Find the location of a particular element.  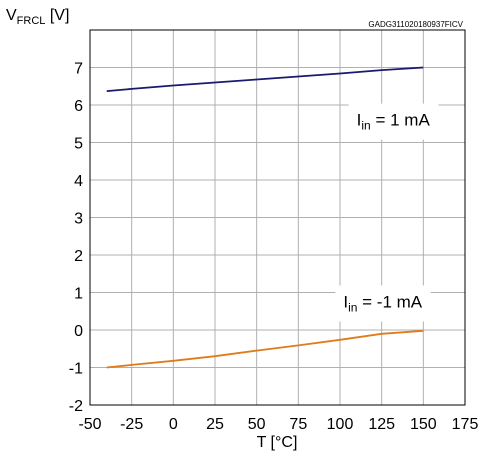

y-axis-label: VFRCL [V] is located at coordinates (37, 17).